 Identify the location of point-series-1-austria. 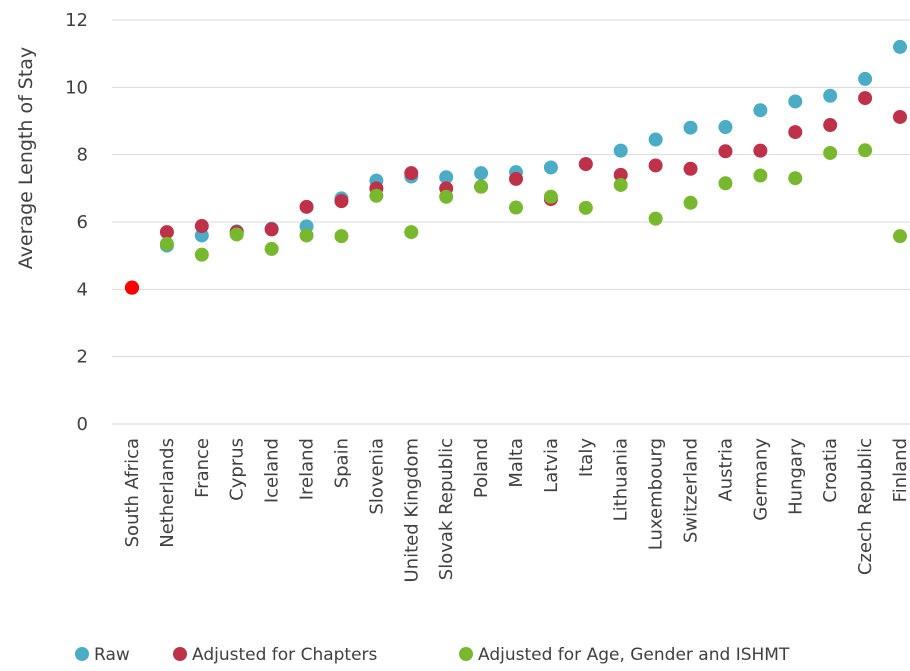
(725, 127).